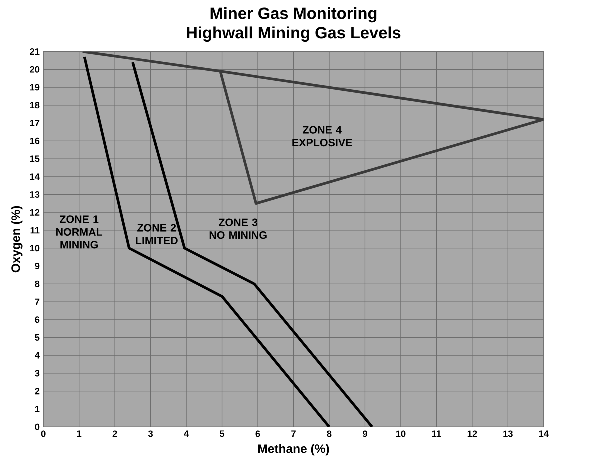 The width and height of the screenshot is (616, 465). Describe the element at coordinates (37, 391) in the screenshot. I see `y-tick-label: 2` at that location.